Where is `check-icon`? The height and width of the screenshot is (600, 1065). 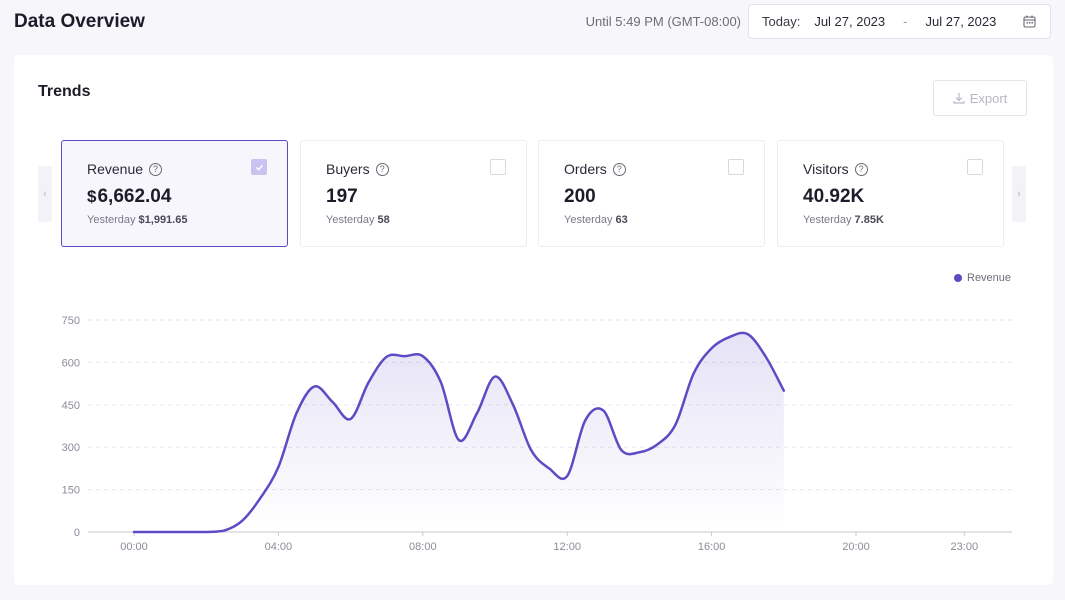 check-icon is located at coordinates (259, 167).